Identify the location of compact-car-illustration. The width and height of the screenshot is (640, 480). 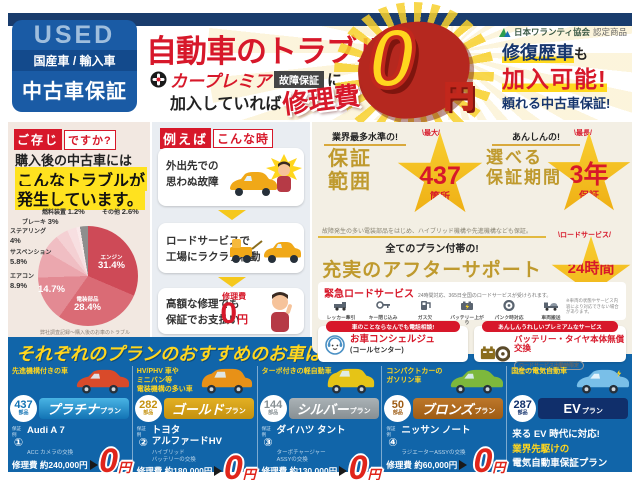
(477, 381).